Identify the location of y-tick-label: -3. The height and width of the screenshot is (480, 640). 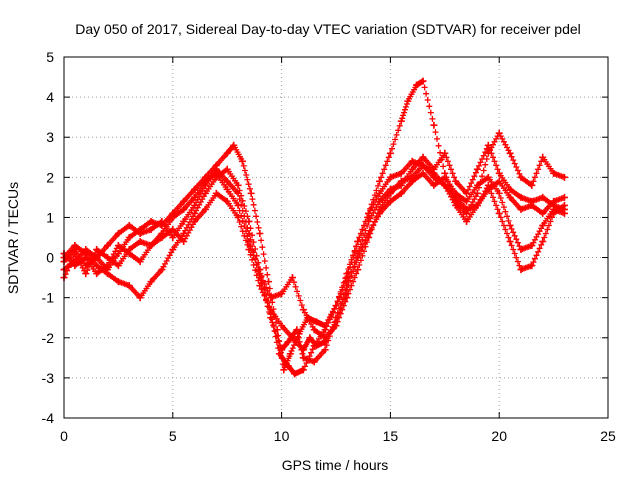
(48, 378).